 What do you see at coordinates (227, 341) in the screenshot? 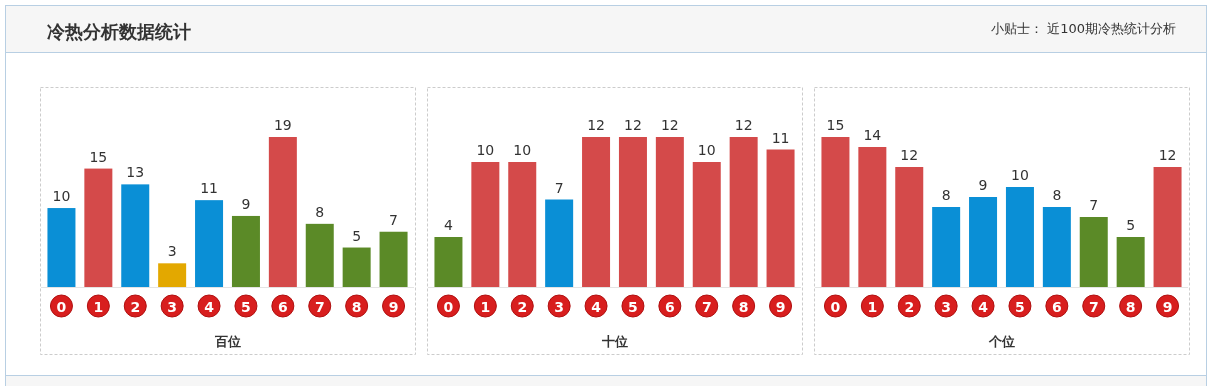
I see `x-axis-title: 百位` at bounding box center [227, 341].